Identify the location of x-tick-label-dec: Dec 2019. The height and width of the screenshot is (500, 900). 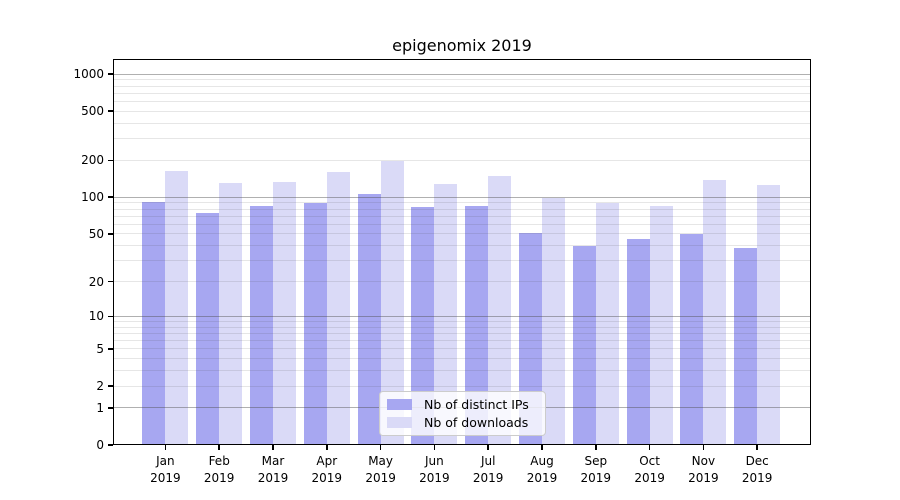
(757, 470).